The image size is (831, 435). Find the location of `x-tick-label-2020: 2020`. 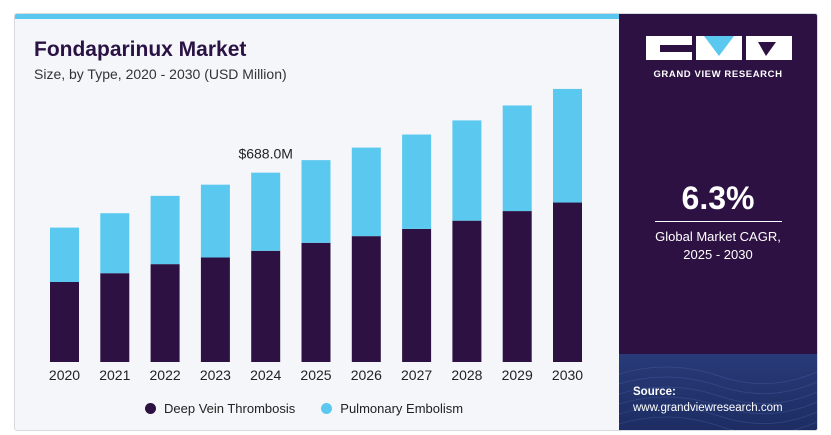

x-tick-label-2020: 2020 is located at coordinates (64, 375).